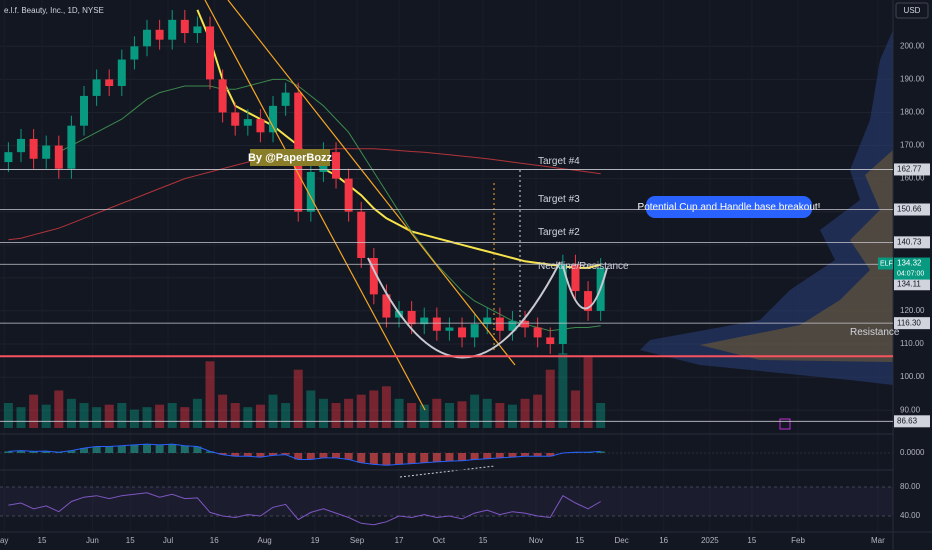 Image resolution: width=932 pixels, height=550 pixels. I want to click on y-tick-label: 170.00, so click(912, 145).